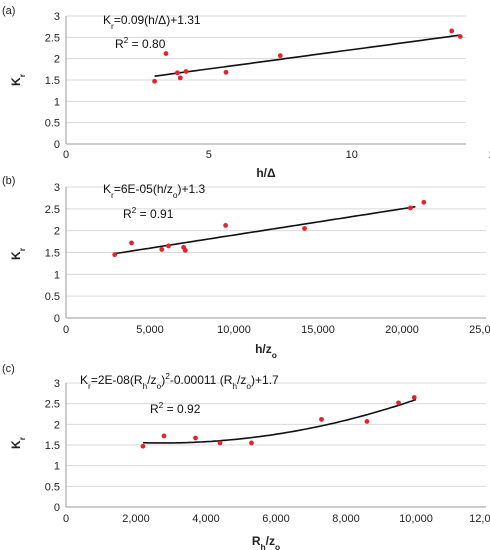 The height and width of the screenshot is (550, 490). Describe the element at coordinates (266, 173) in the screenshot. I see `x-axis-title: h/Δ` at that location.